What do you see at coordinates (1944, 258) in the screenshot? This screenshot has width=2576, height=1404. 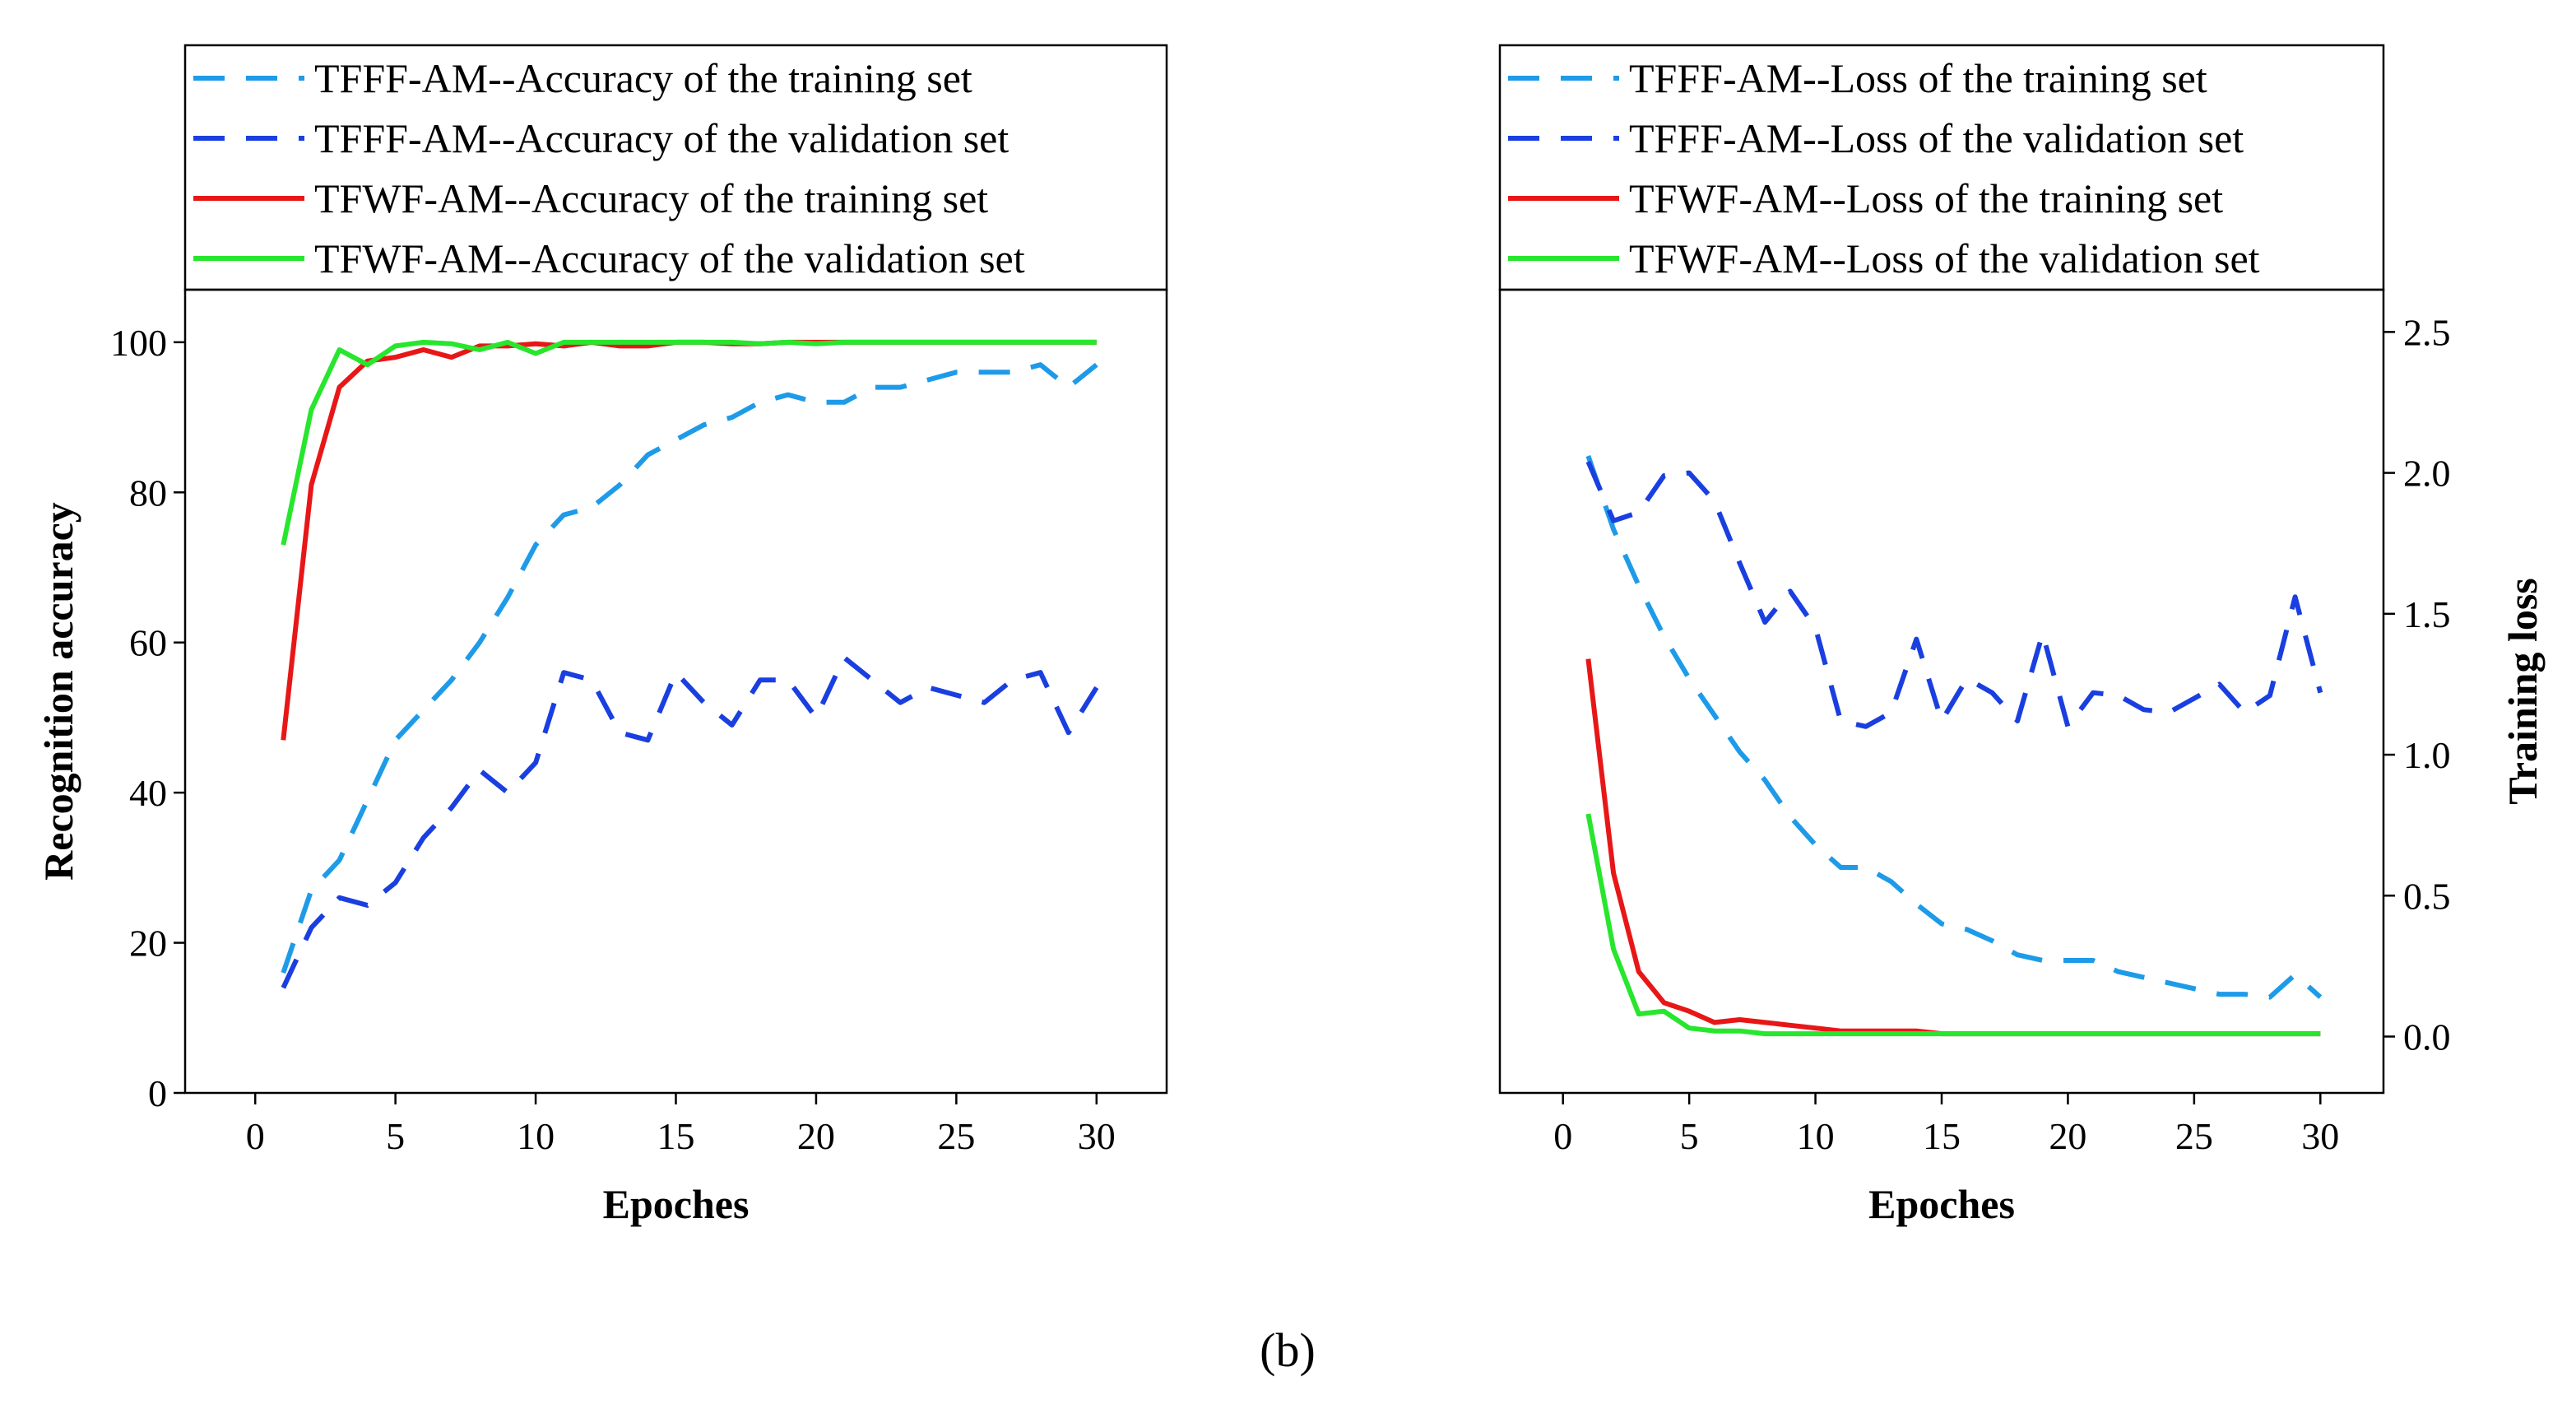 I see `legend-label-4: TFWF-AM--Loss of the validation set` at bounding box center [1944, 258].